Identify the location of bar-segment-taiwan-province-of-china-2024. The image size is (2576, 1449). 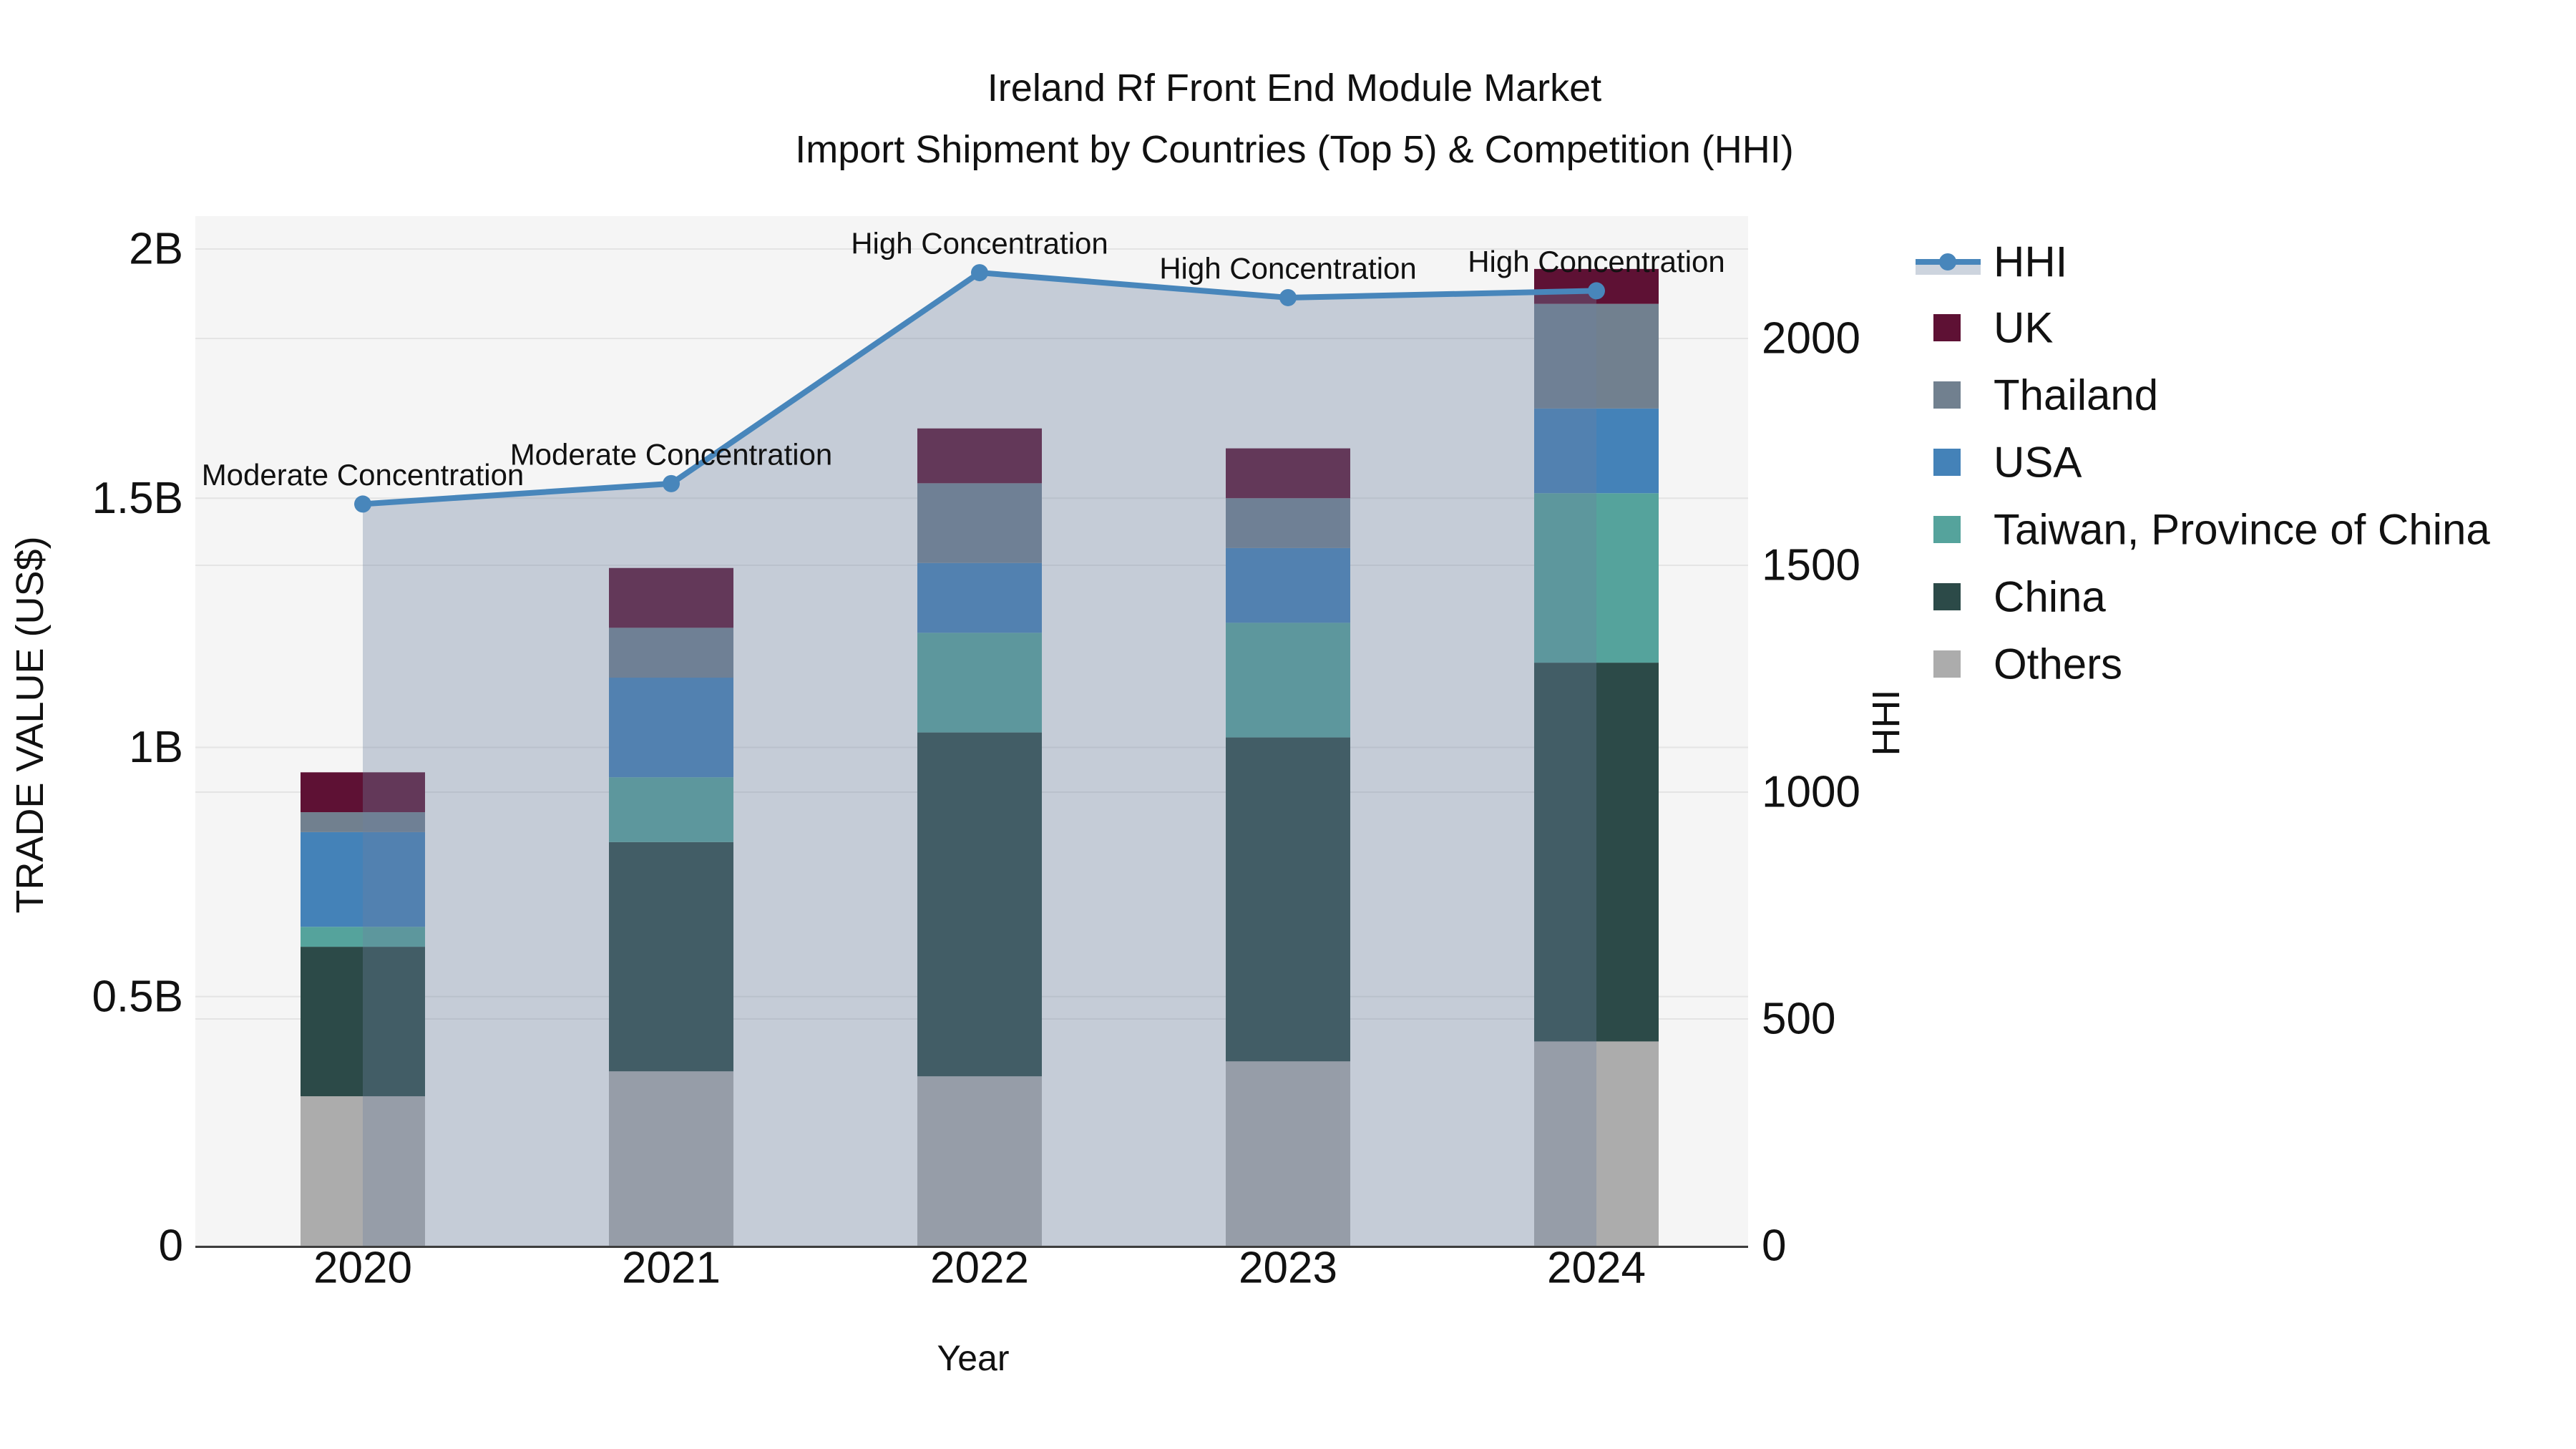
(1596, 578).